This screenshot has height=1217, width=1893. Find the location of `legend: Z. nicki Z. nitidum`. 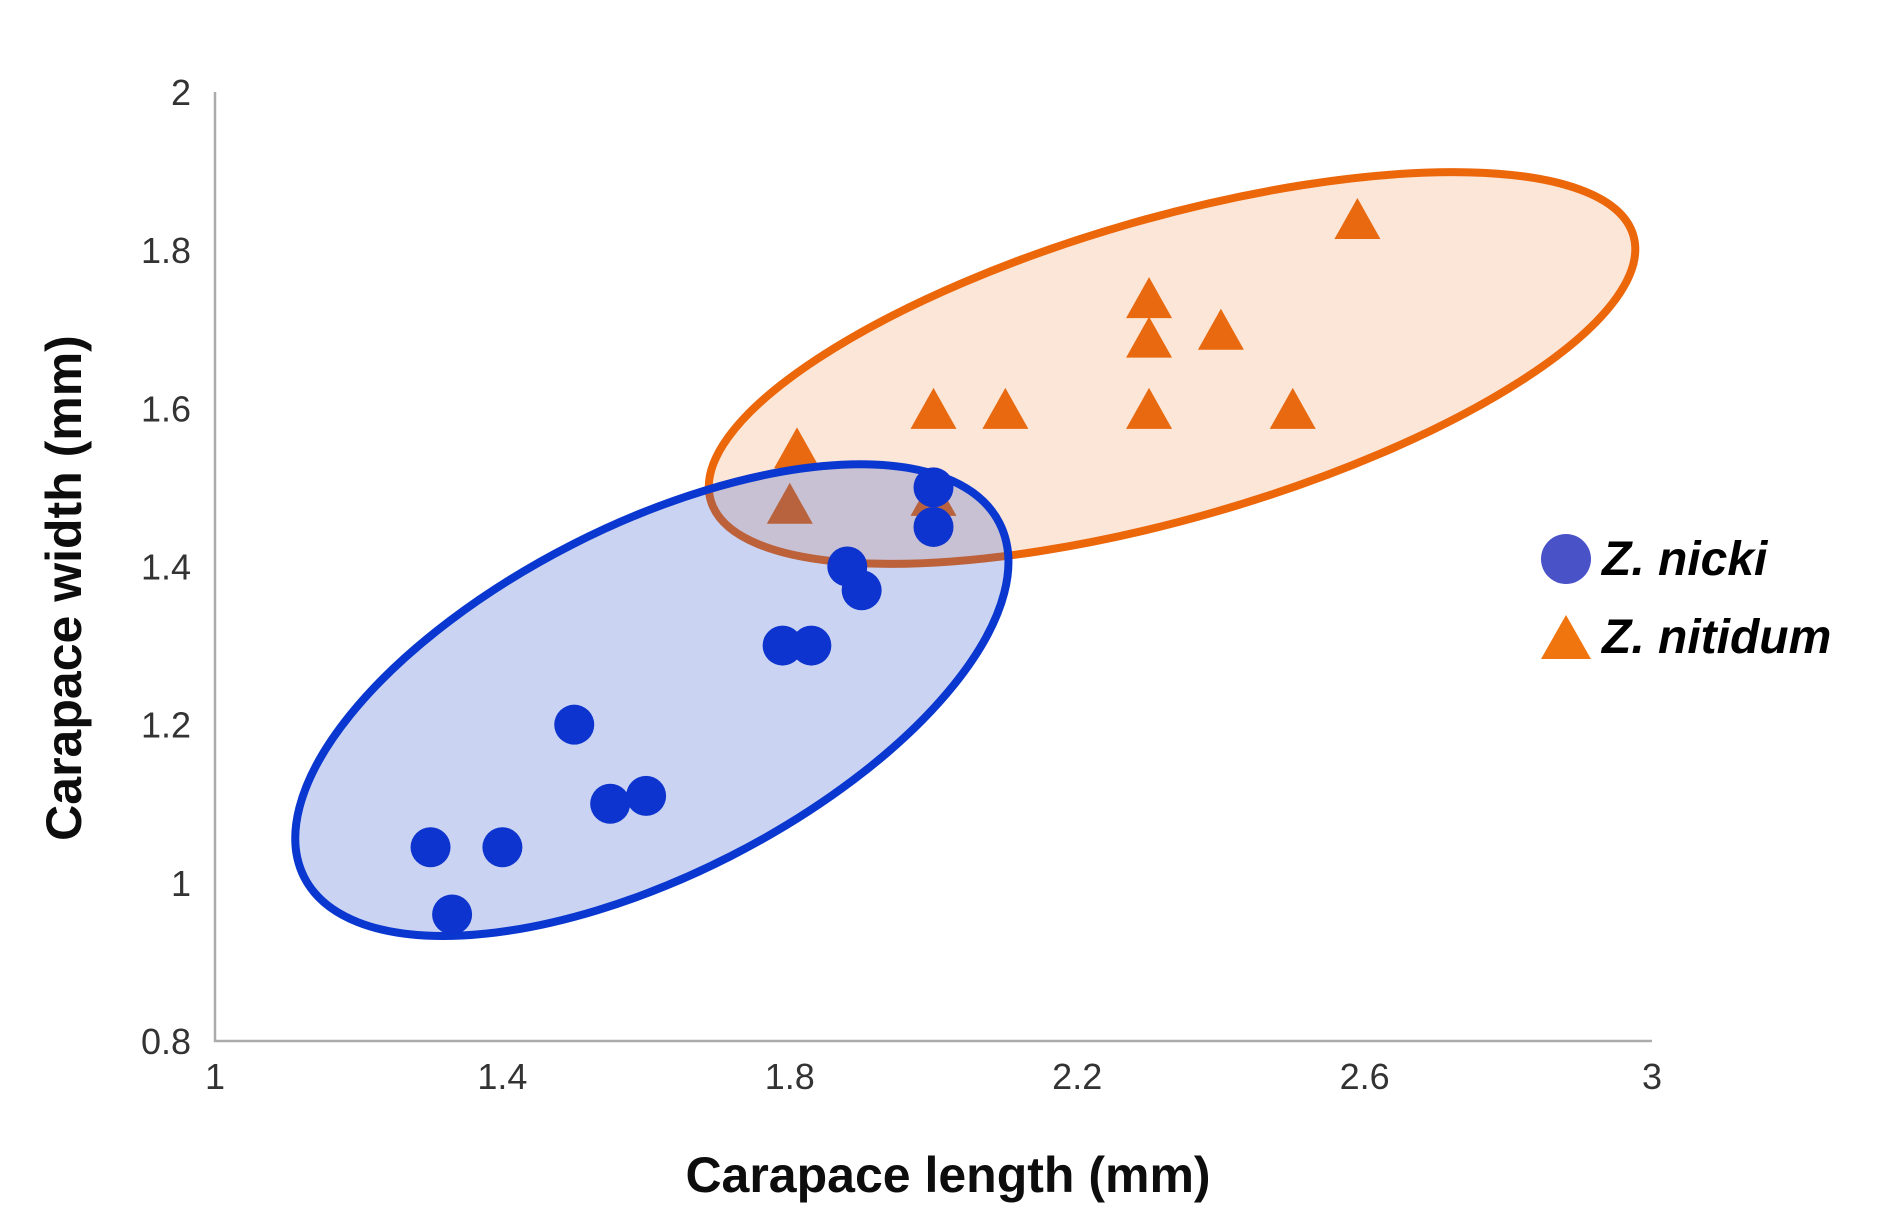

legend: Z. nicki Z. nitidum is located at coordinates (1686, 611).